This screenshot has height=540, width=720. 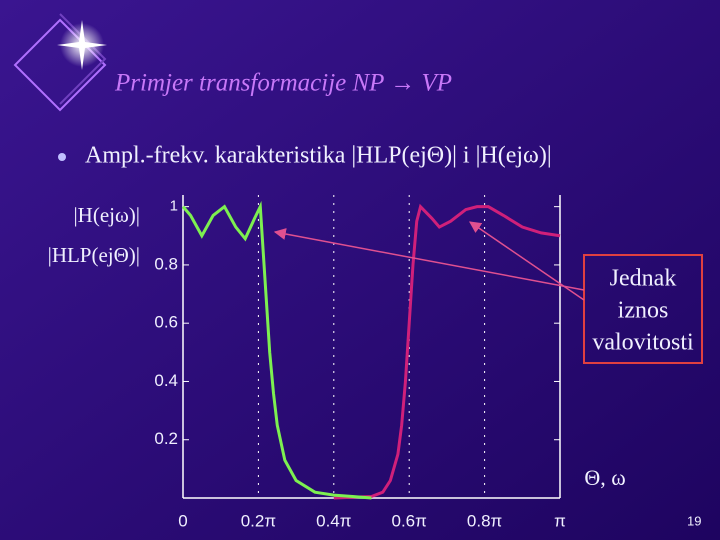 What do you see at coordinates (182, 520) in the screenshot?
I see `x-tick-label: 0` at bounding box center [182, 520].